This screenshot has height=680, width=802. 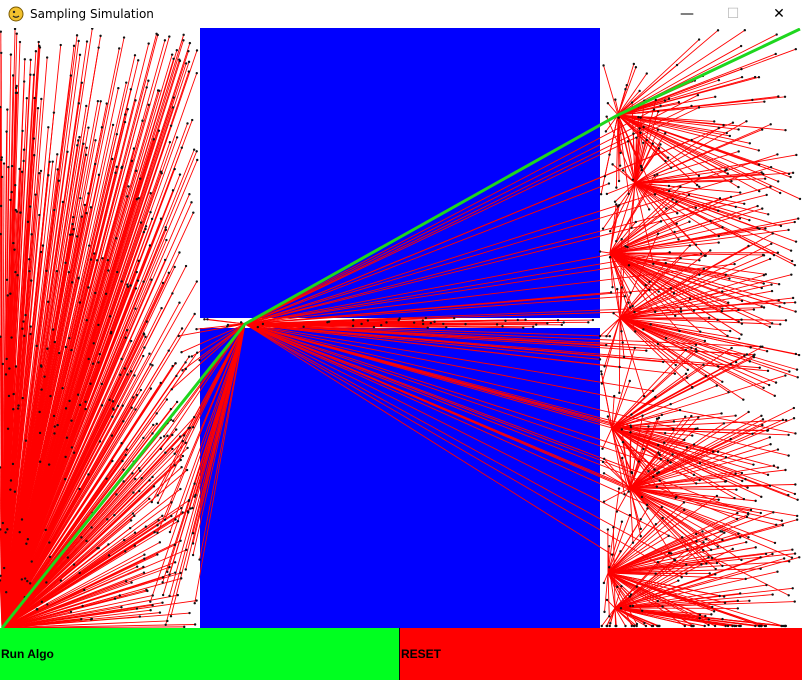 What do you see at coordinates (200, 654) in the screenshot?
I see `run-algo-button: Run Algo` at bounding box center [200, 654].